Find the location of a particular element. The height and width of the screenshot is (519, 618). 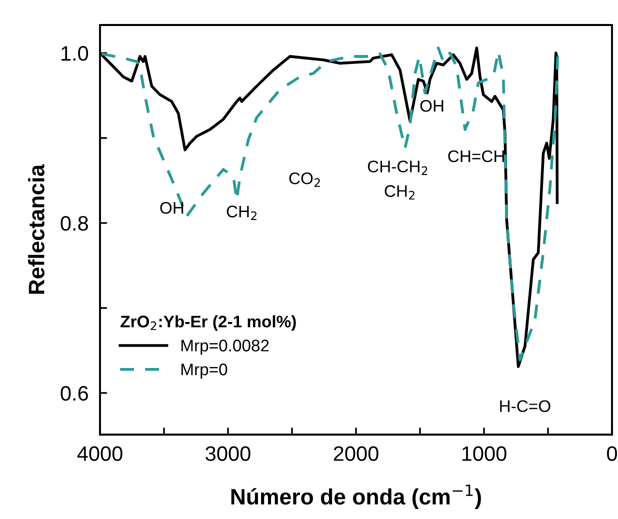

y-tick-label: 0.6 is located at coordinates (74, 393).